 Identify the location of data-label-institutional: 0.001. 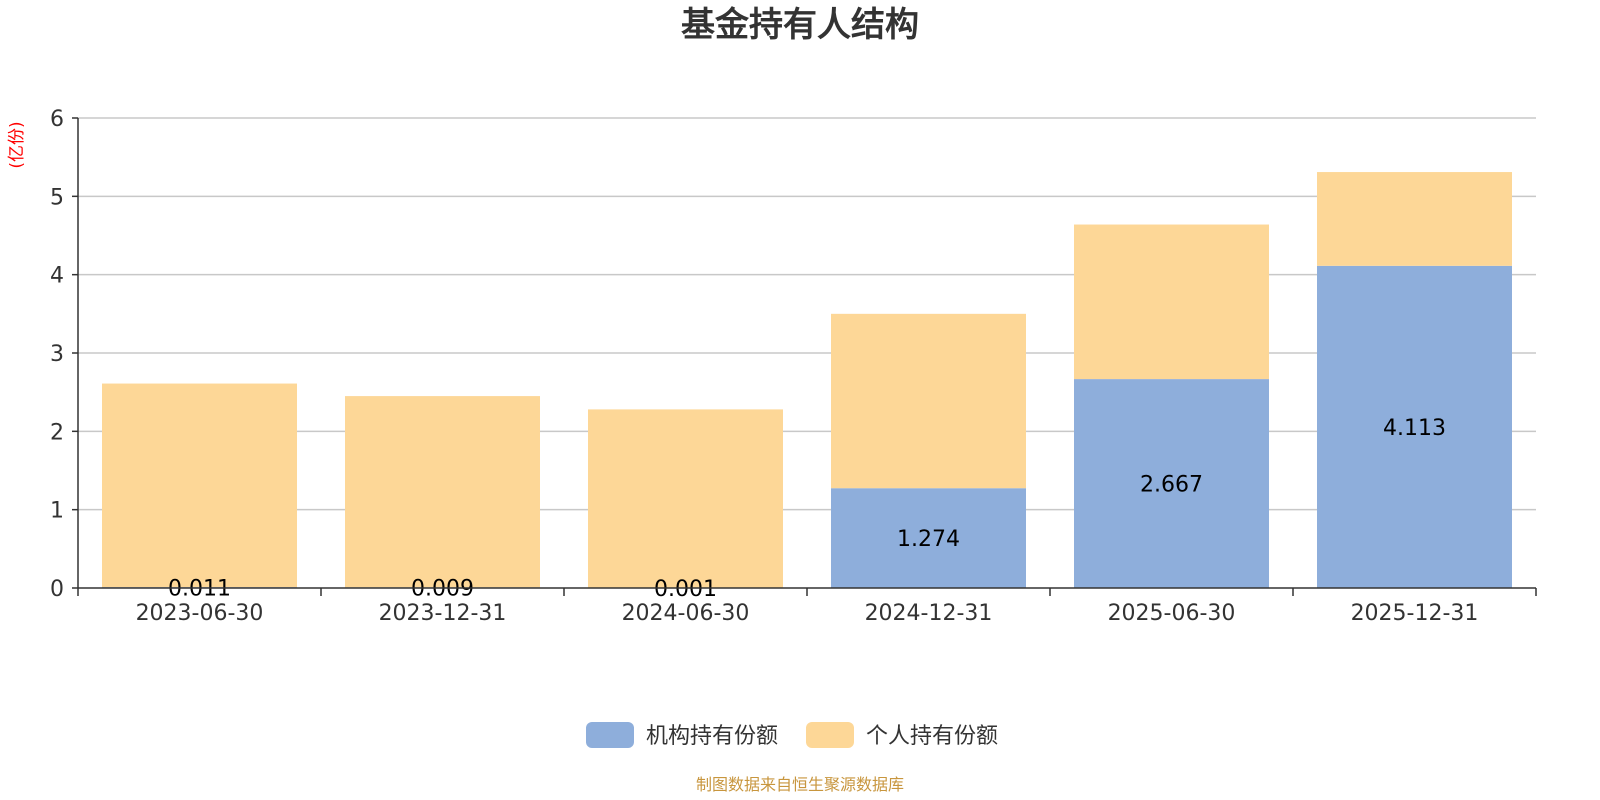
(685, 589).